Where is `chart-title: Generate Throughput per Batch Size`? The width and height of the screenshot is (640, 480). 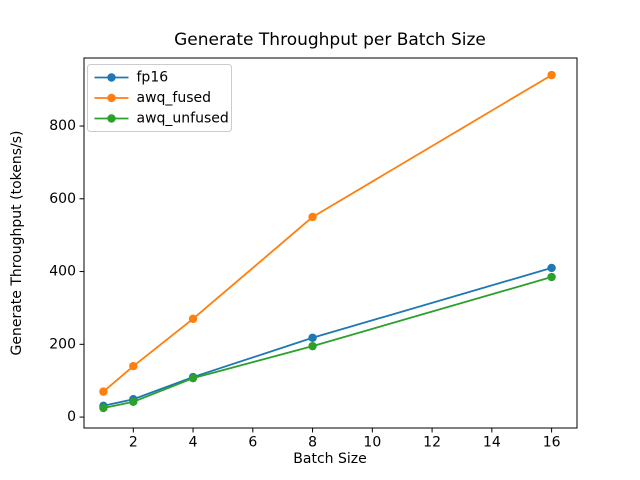 chart-title: Generate Throughput per Batch Size is located at coordinates (330, 40).